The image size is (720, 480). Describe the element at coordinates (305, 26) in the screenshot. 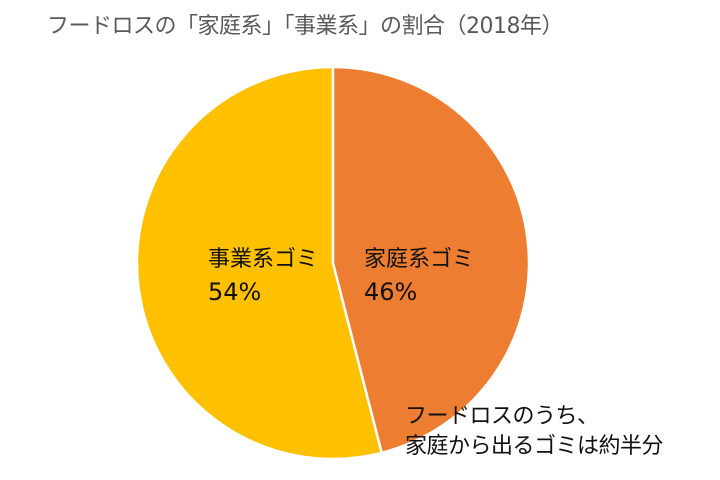

I see `chart-title: フードロスの「家庭系」「事業系」の割合（2018年）` at that location.